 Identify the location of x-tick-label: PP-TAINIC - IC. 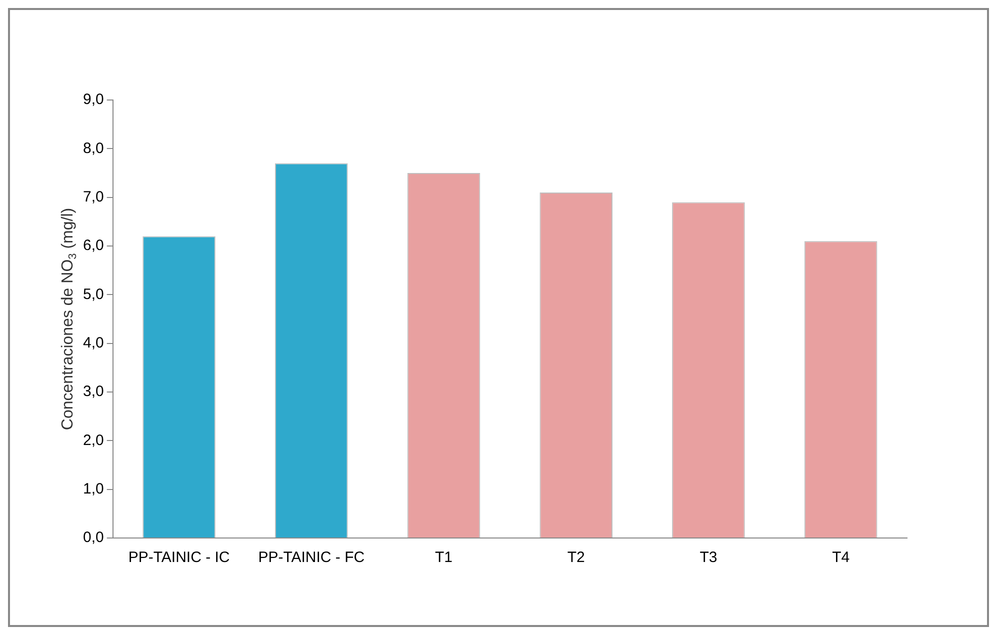
(179, 557).